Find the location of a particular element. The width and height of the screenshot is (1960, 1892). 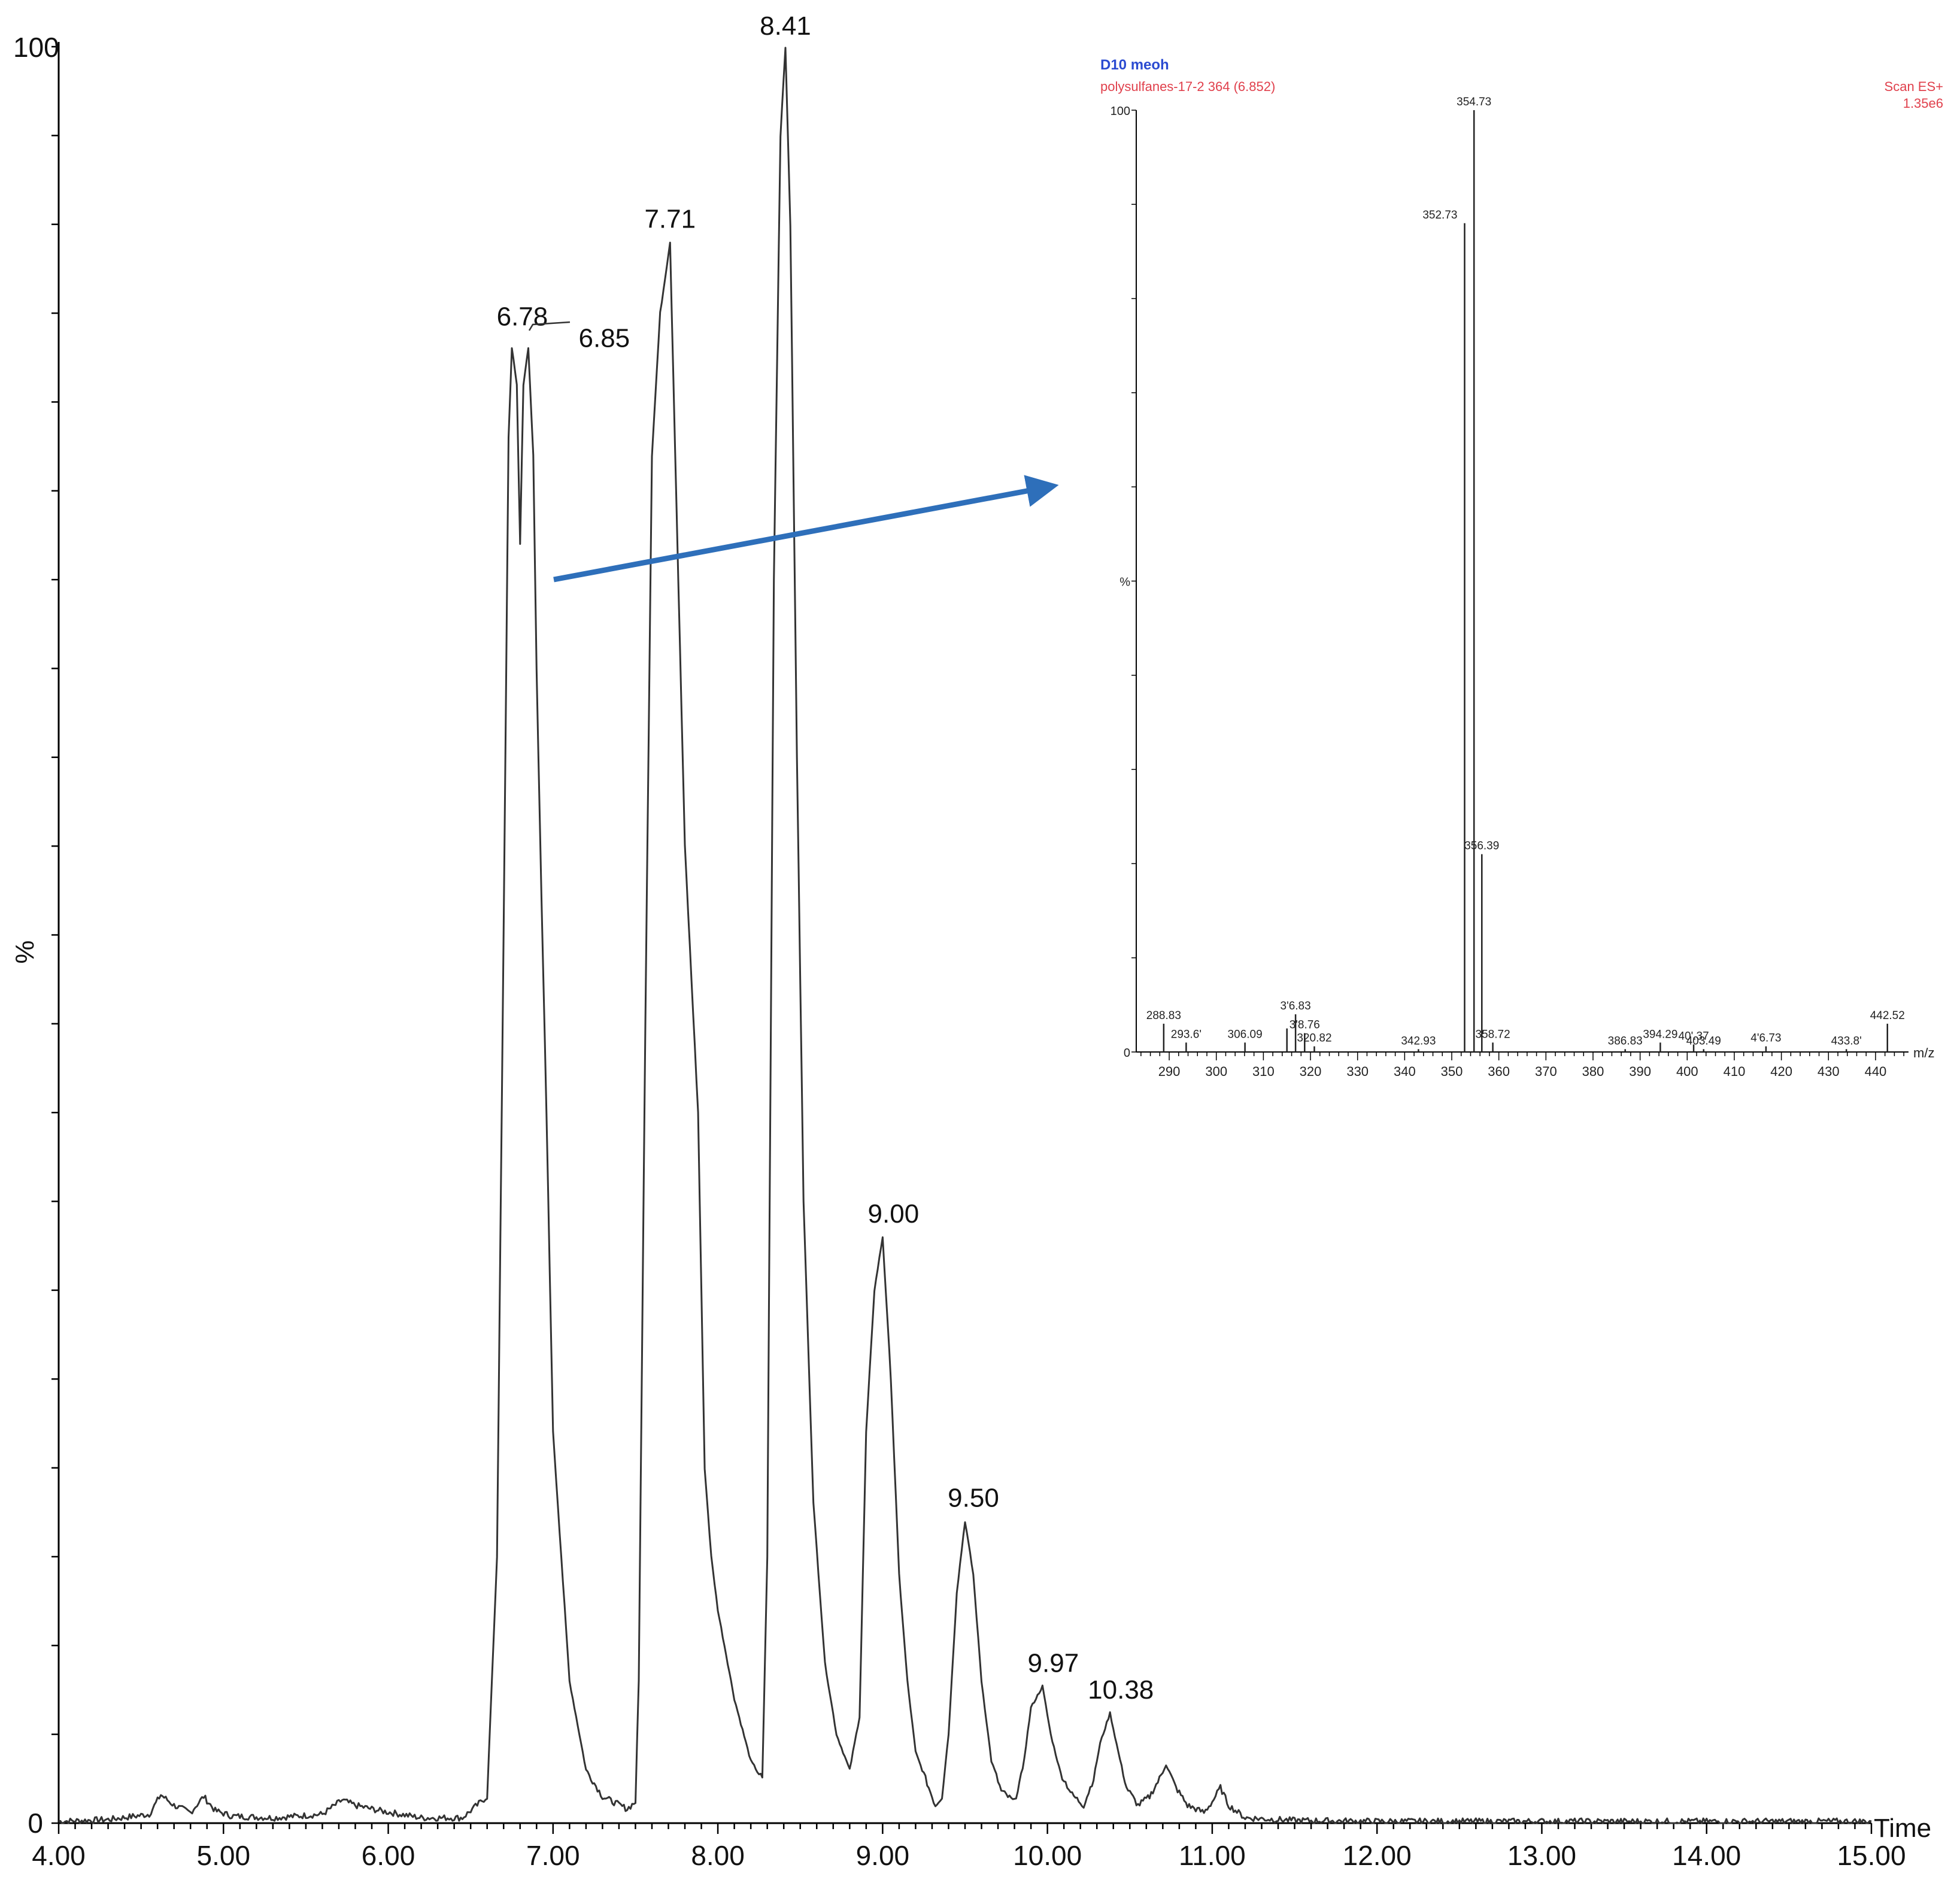

inset-peak-label: 386.83 is located at coordinates (1625, 1041).